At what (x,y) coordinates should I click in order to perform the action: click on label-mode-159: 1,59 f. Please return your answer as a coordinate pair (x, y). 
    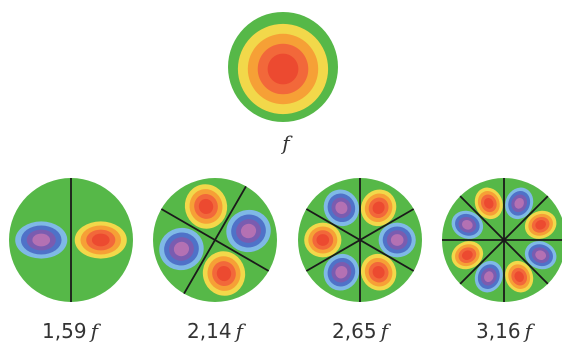
    Looking at the image, I should click on (70, 331).